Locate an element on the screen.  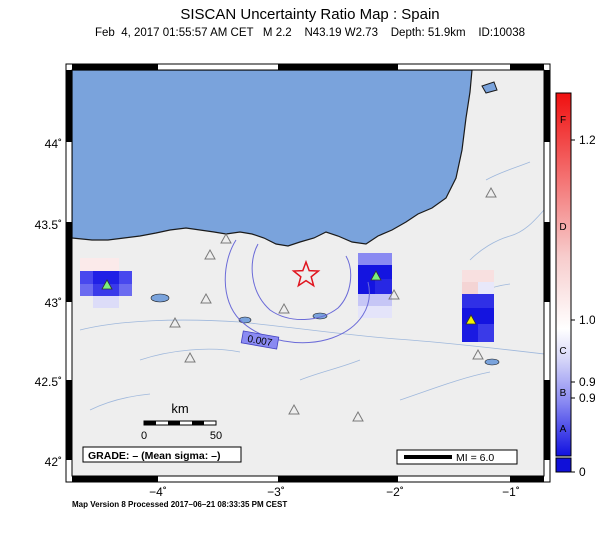
lat-tick-label: 43.5˚ is located at coordinates (48, 225).